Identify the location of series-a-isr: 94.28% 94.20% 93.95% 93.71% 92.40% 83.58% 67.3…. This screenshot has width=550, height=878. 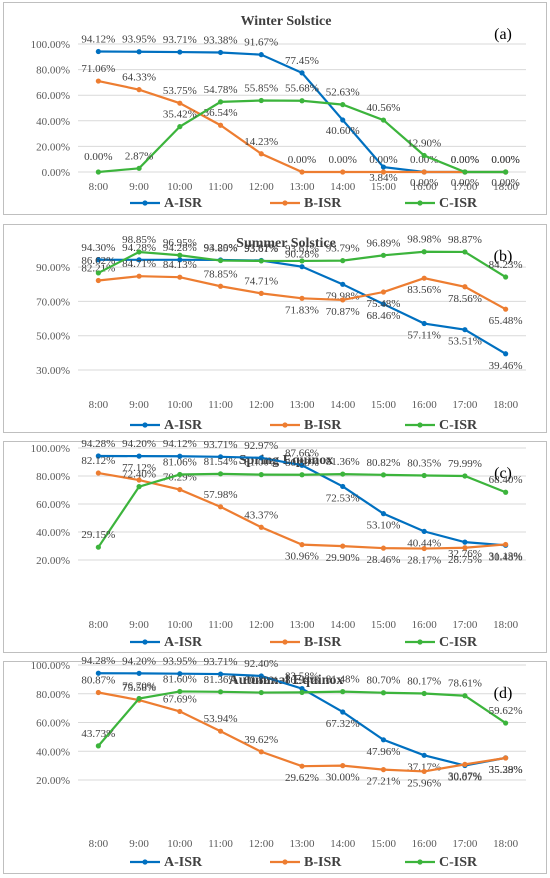
(301, 719).